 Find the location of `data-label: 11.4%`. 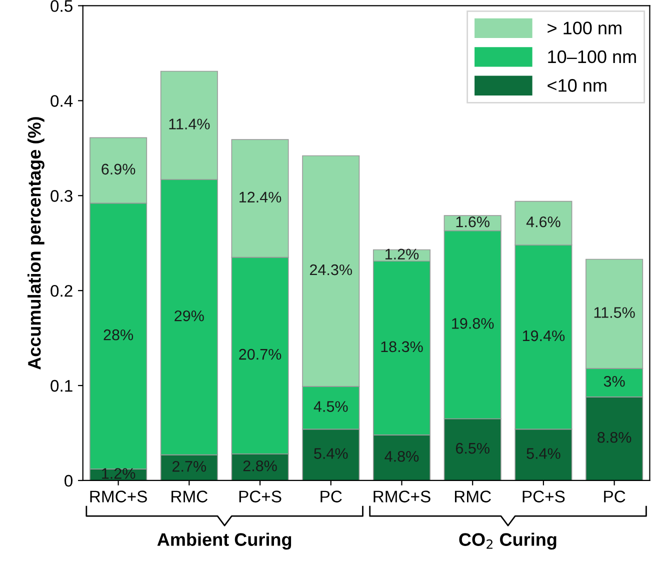

data-label: 11.4% is located at coordinates (189, 124).